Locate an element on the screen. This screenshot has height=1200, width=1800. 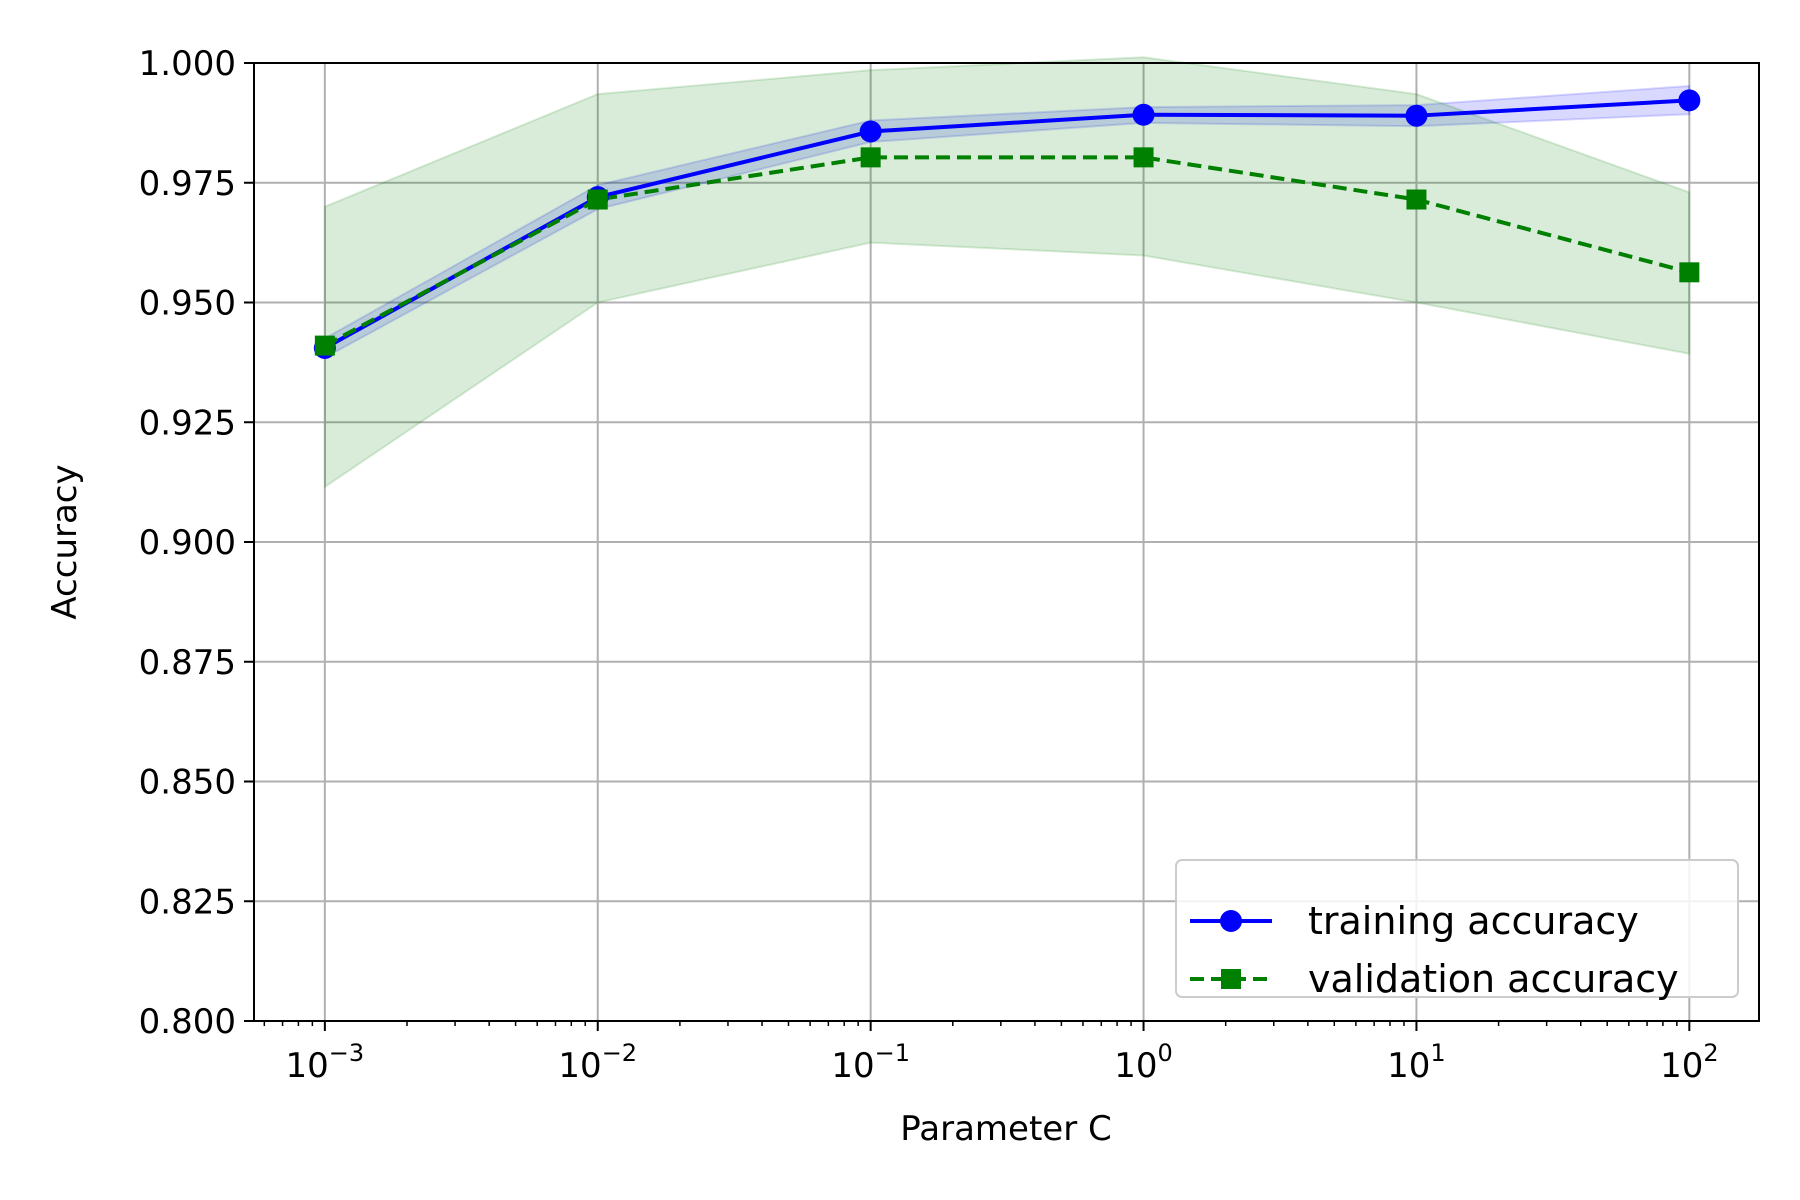
legend-label: validation accuracy is located at coordinates (1493, 979).